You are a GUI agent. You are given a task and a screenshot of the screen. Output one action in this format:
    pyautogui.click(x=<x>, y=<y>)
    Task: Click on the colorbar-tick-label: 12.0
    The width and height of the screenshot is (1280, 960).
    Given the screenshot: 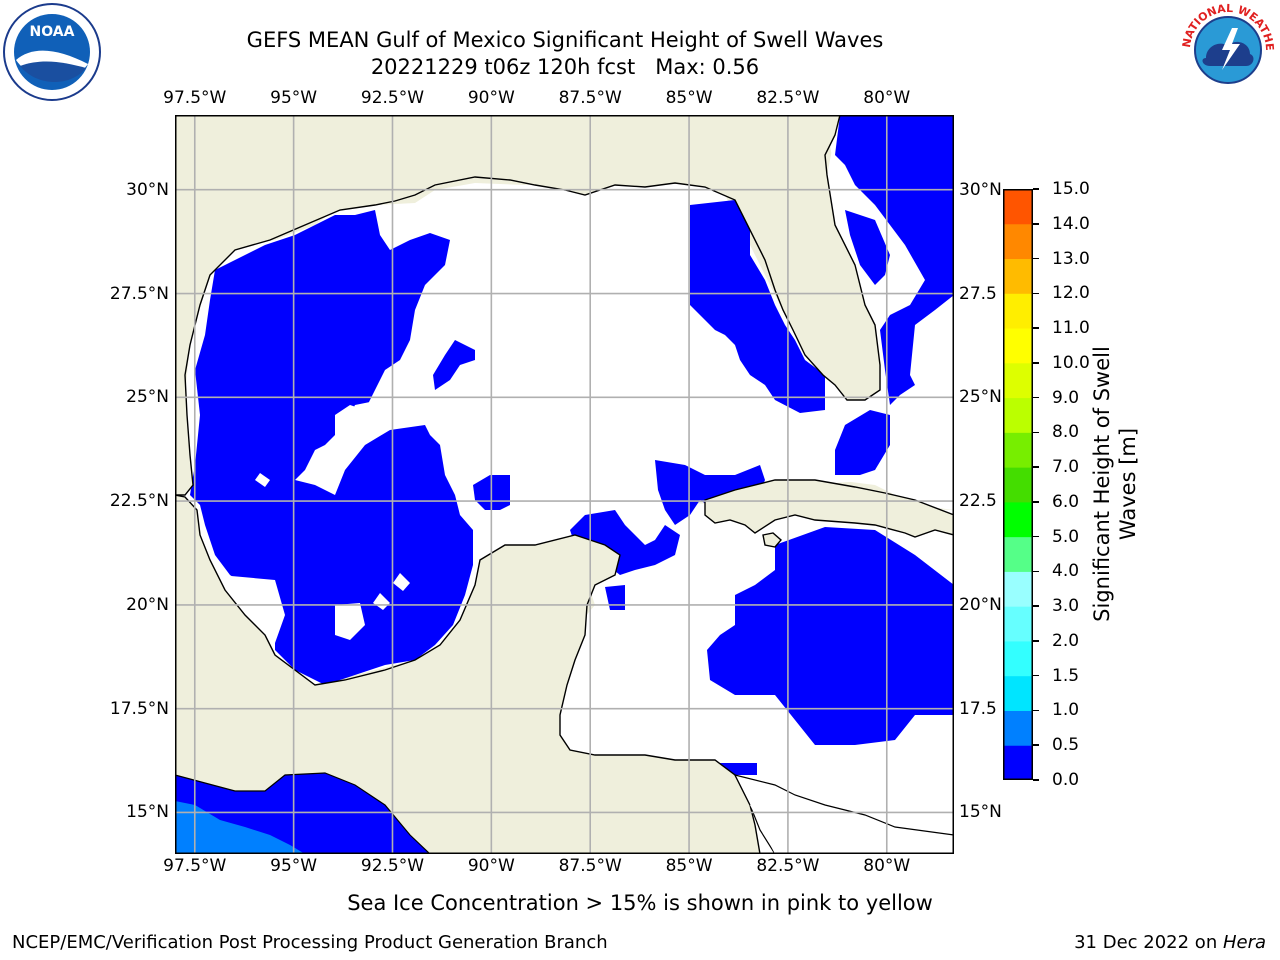 What is the action you would take?
    pyautogui.click(x=1071, y=293)
    